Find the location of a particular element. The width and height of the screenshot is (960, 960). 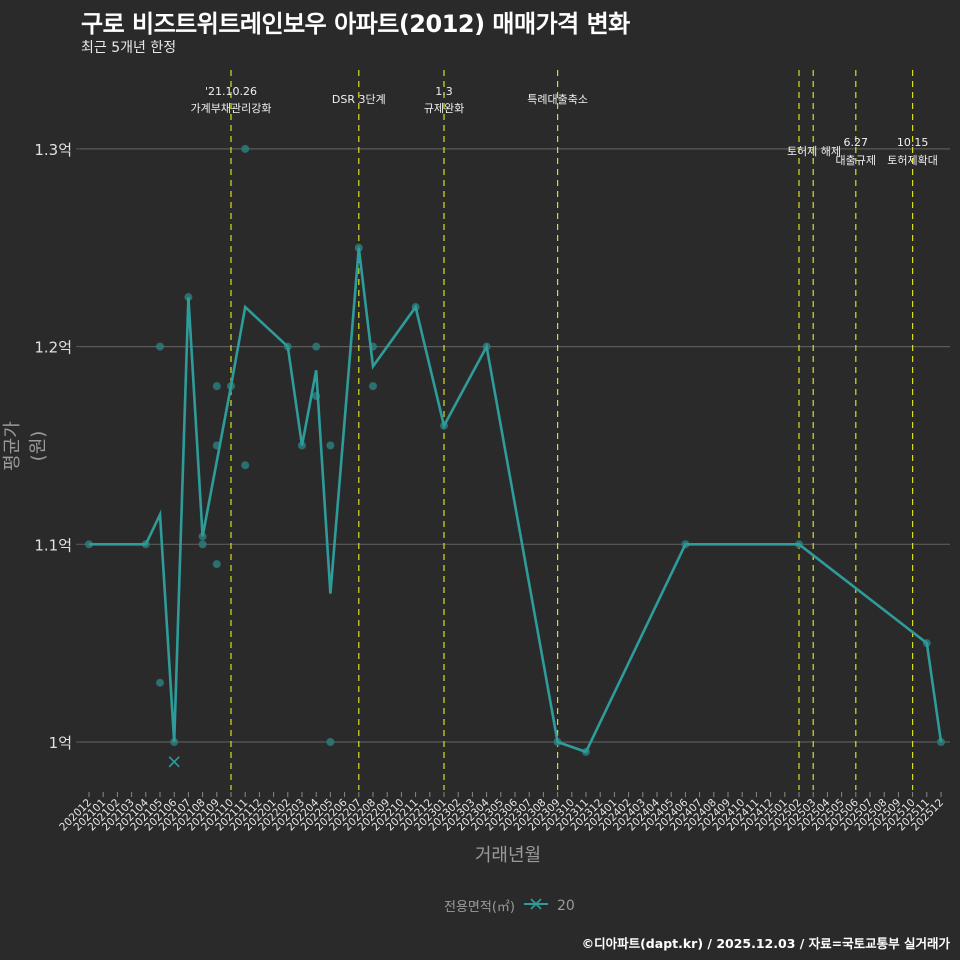

event-date-label: 1.3 is located at coordinates (444, 91).